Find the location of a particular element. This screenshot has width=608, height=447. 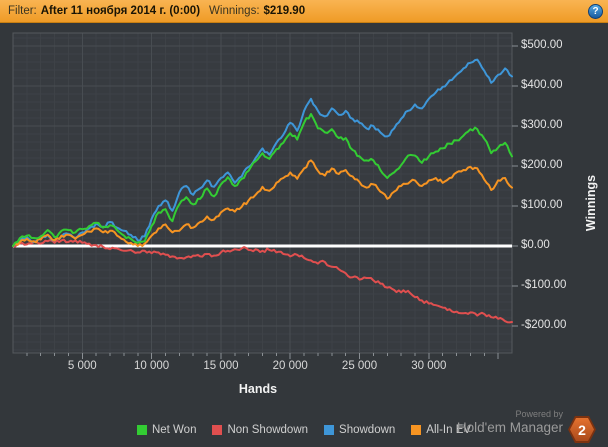

holdem-manager-2-logo-icon: 2 is located at coordinates (582, 429).